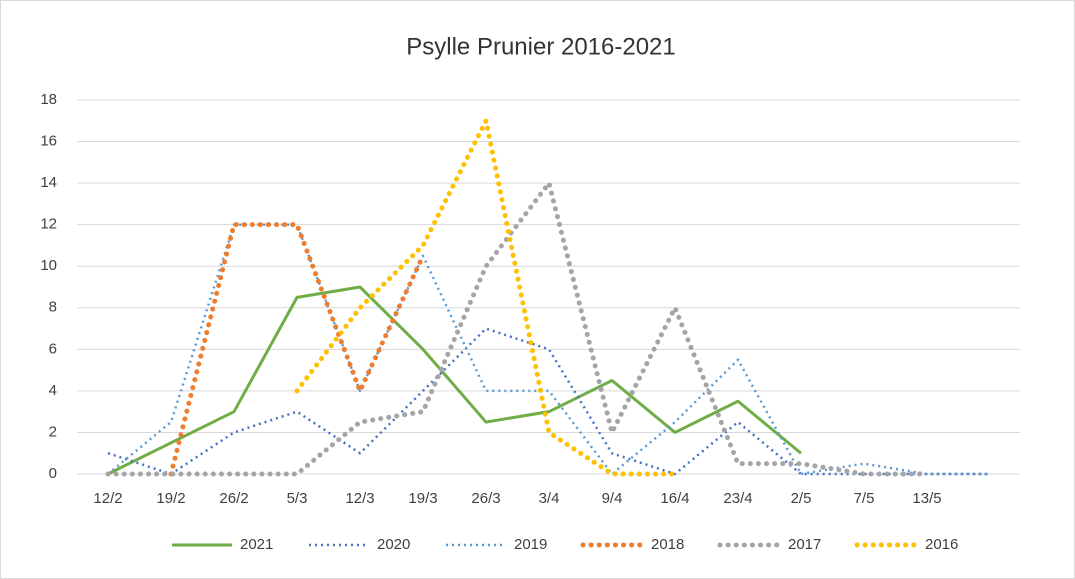  Describe the element at coordinates (233, 498) in the screenshot. I see `x-tick-label: 26/2` at that location.